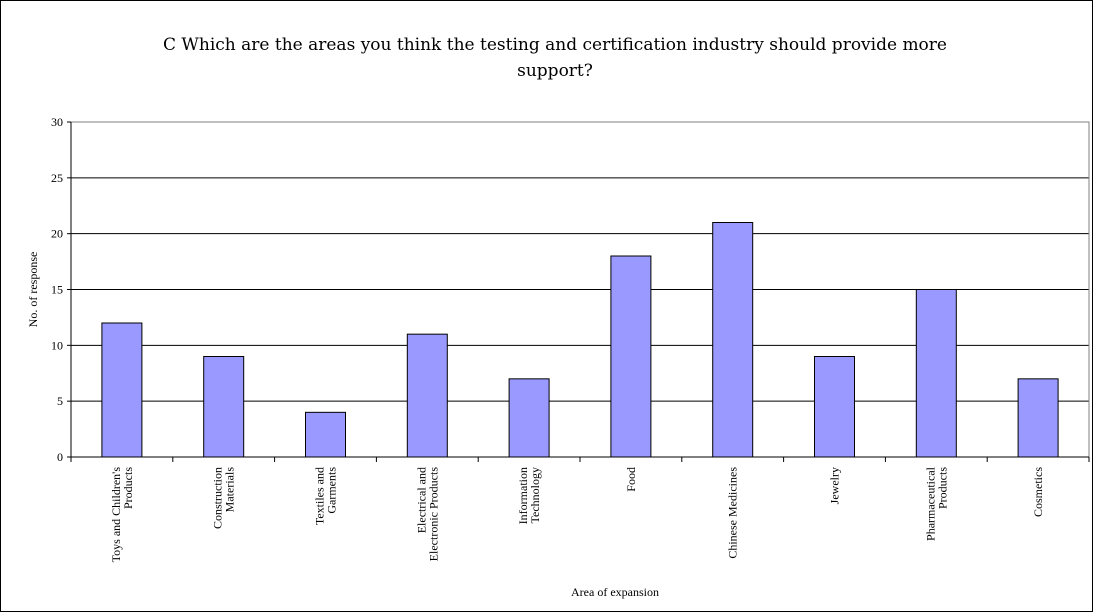 The width and height of the screenshot is (1093, 612). Describe the element at coordinates (218, 498) in the screenshot. I see `x-category-label-line: Construction` at that location.